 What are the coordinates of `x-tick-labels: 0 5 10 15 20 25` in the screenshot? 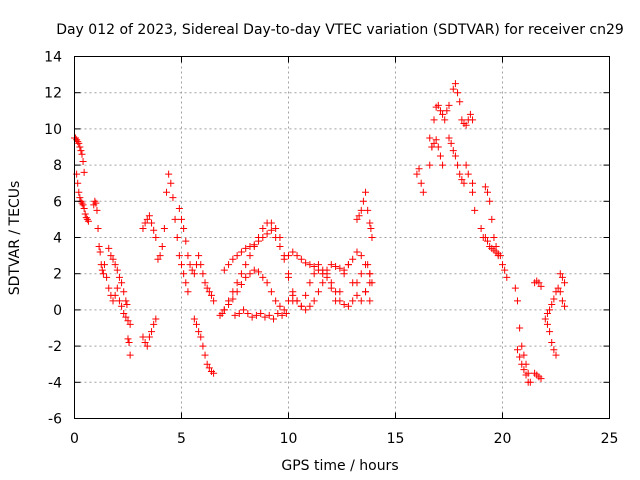 It's located at (344, 439).